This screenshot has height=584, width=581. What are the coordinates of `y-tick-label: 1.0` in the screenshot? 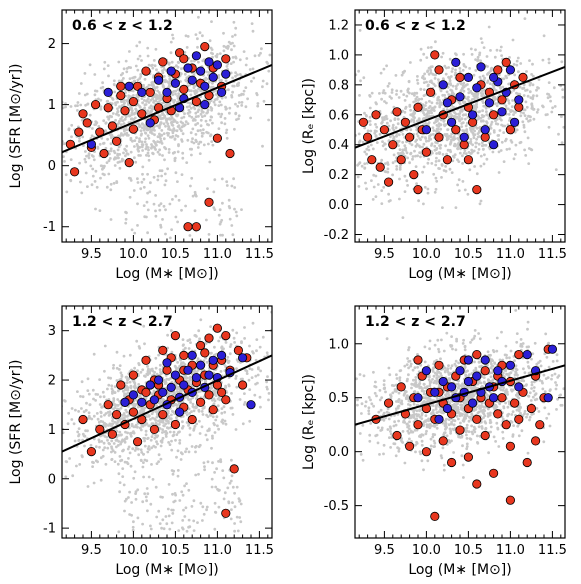 It's located at (338, 55).